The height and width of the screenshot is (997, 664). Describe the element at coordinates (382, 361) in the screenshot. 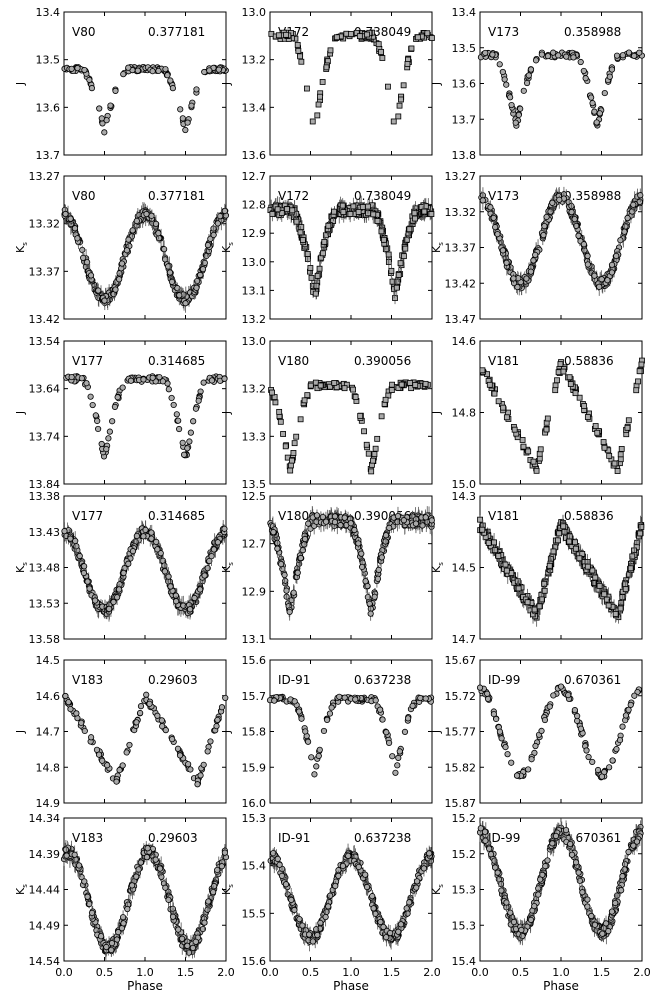

I see `period-label: 0.390056` at that location.